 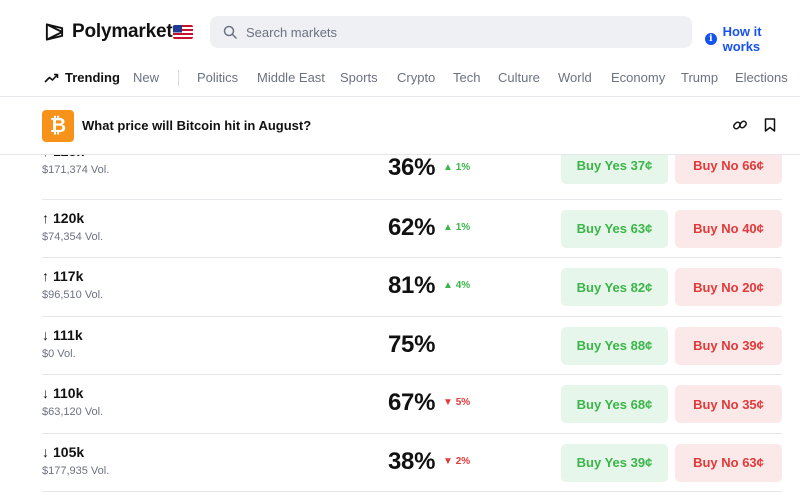 What do you see at coordinates (728, 345) in the screenshot?
I see `buy-no-button: Buy No 39¢` at bounding box center [728, 345].